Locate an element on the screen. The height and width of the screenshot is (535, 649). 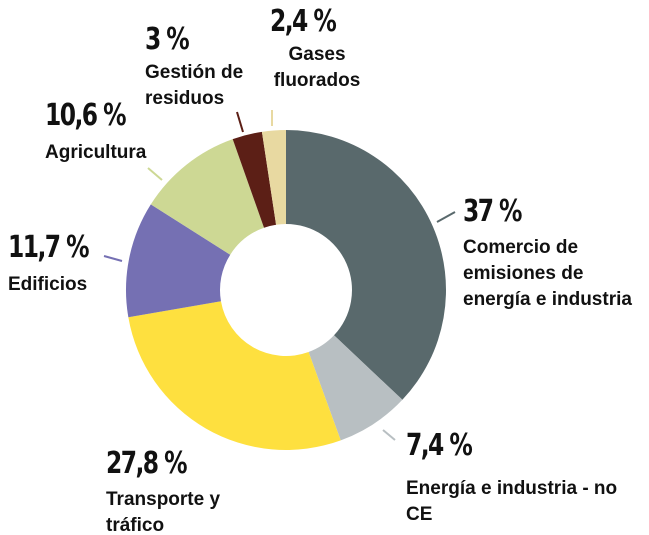
value-label: 3 % is located at coordinates (167, 39).